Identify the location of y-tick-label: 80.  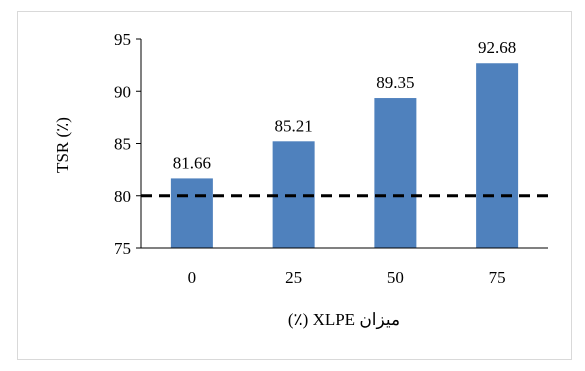
(122, 196).